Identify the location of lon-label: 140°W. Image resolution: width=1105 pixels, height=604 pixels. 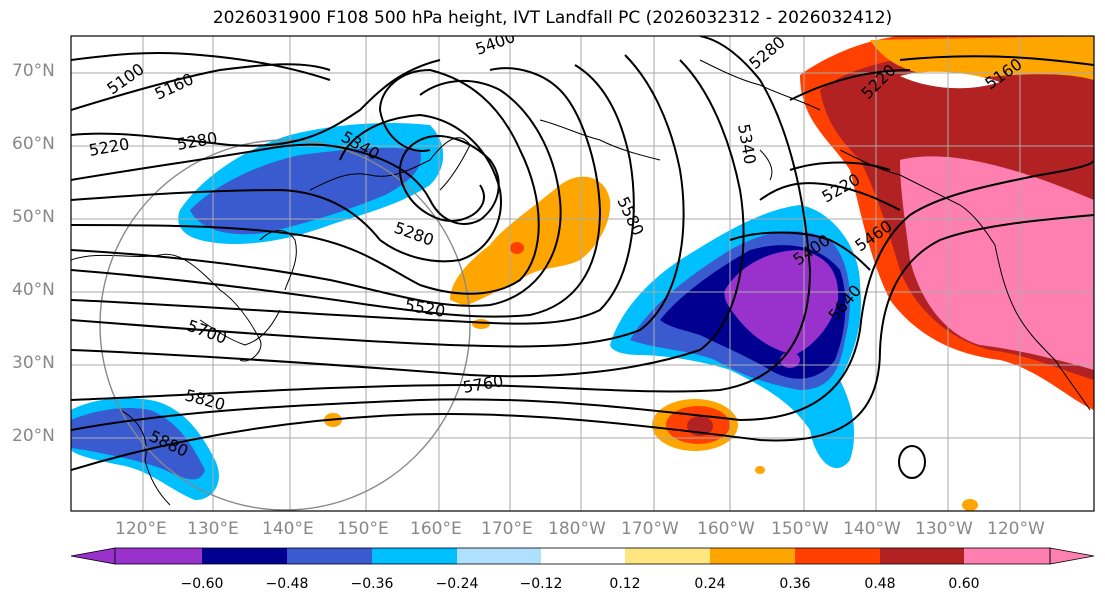
(872, 529).